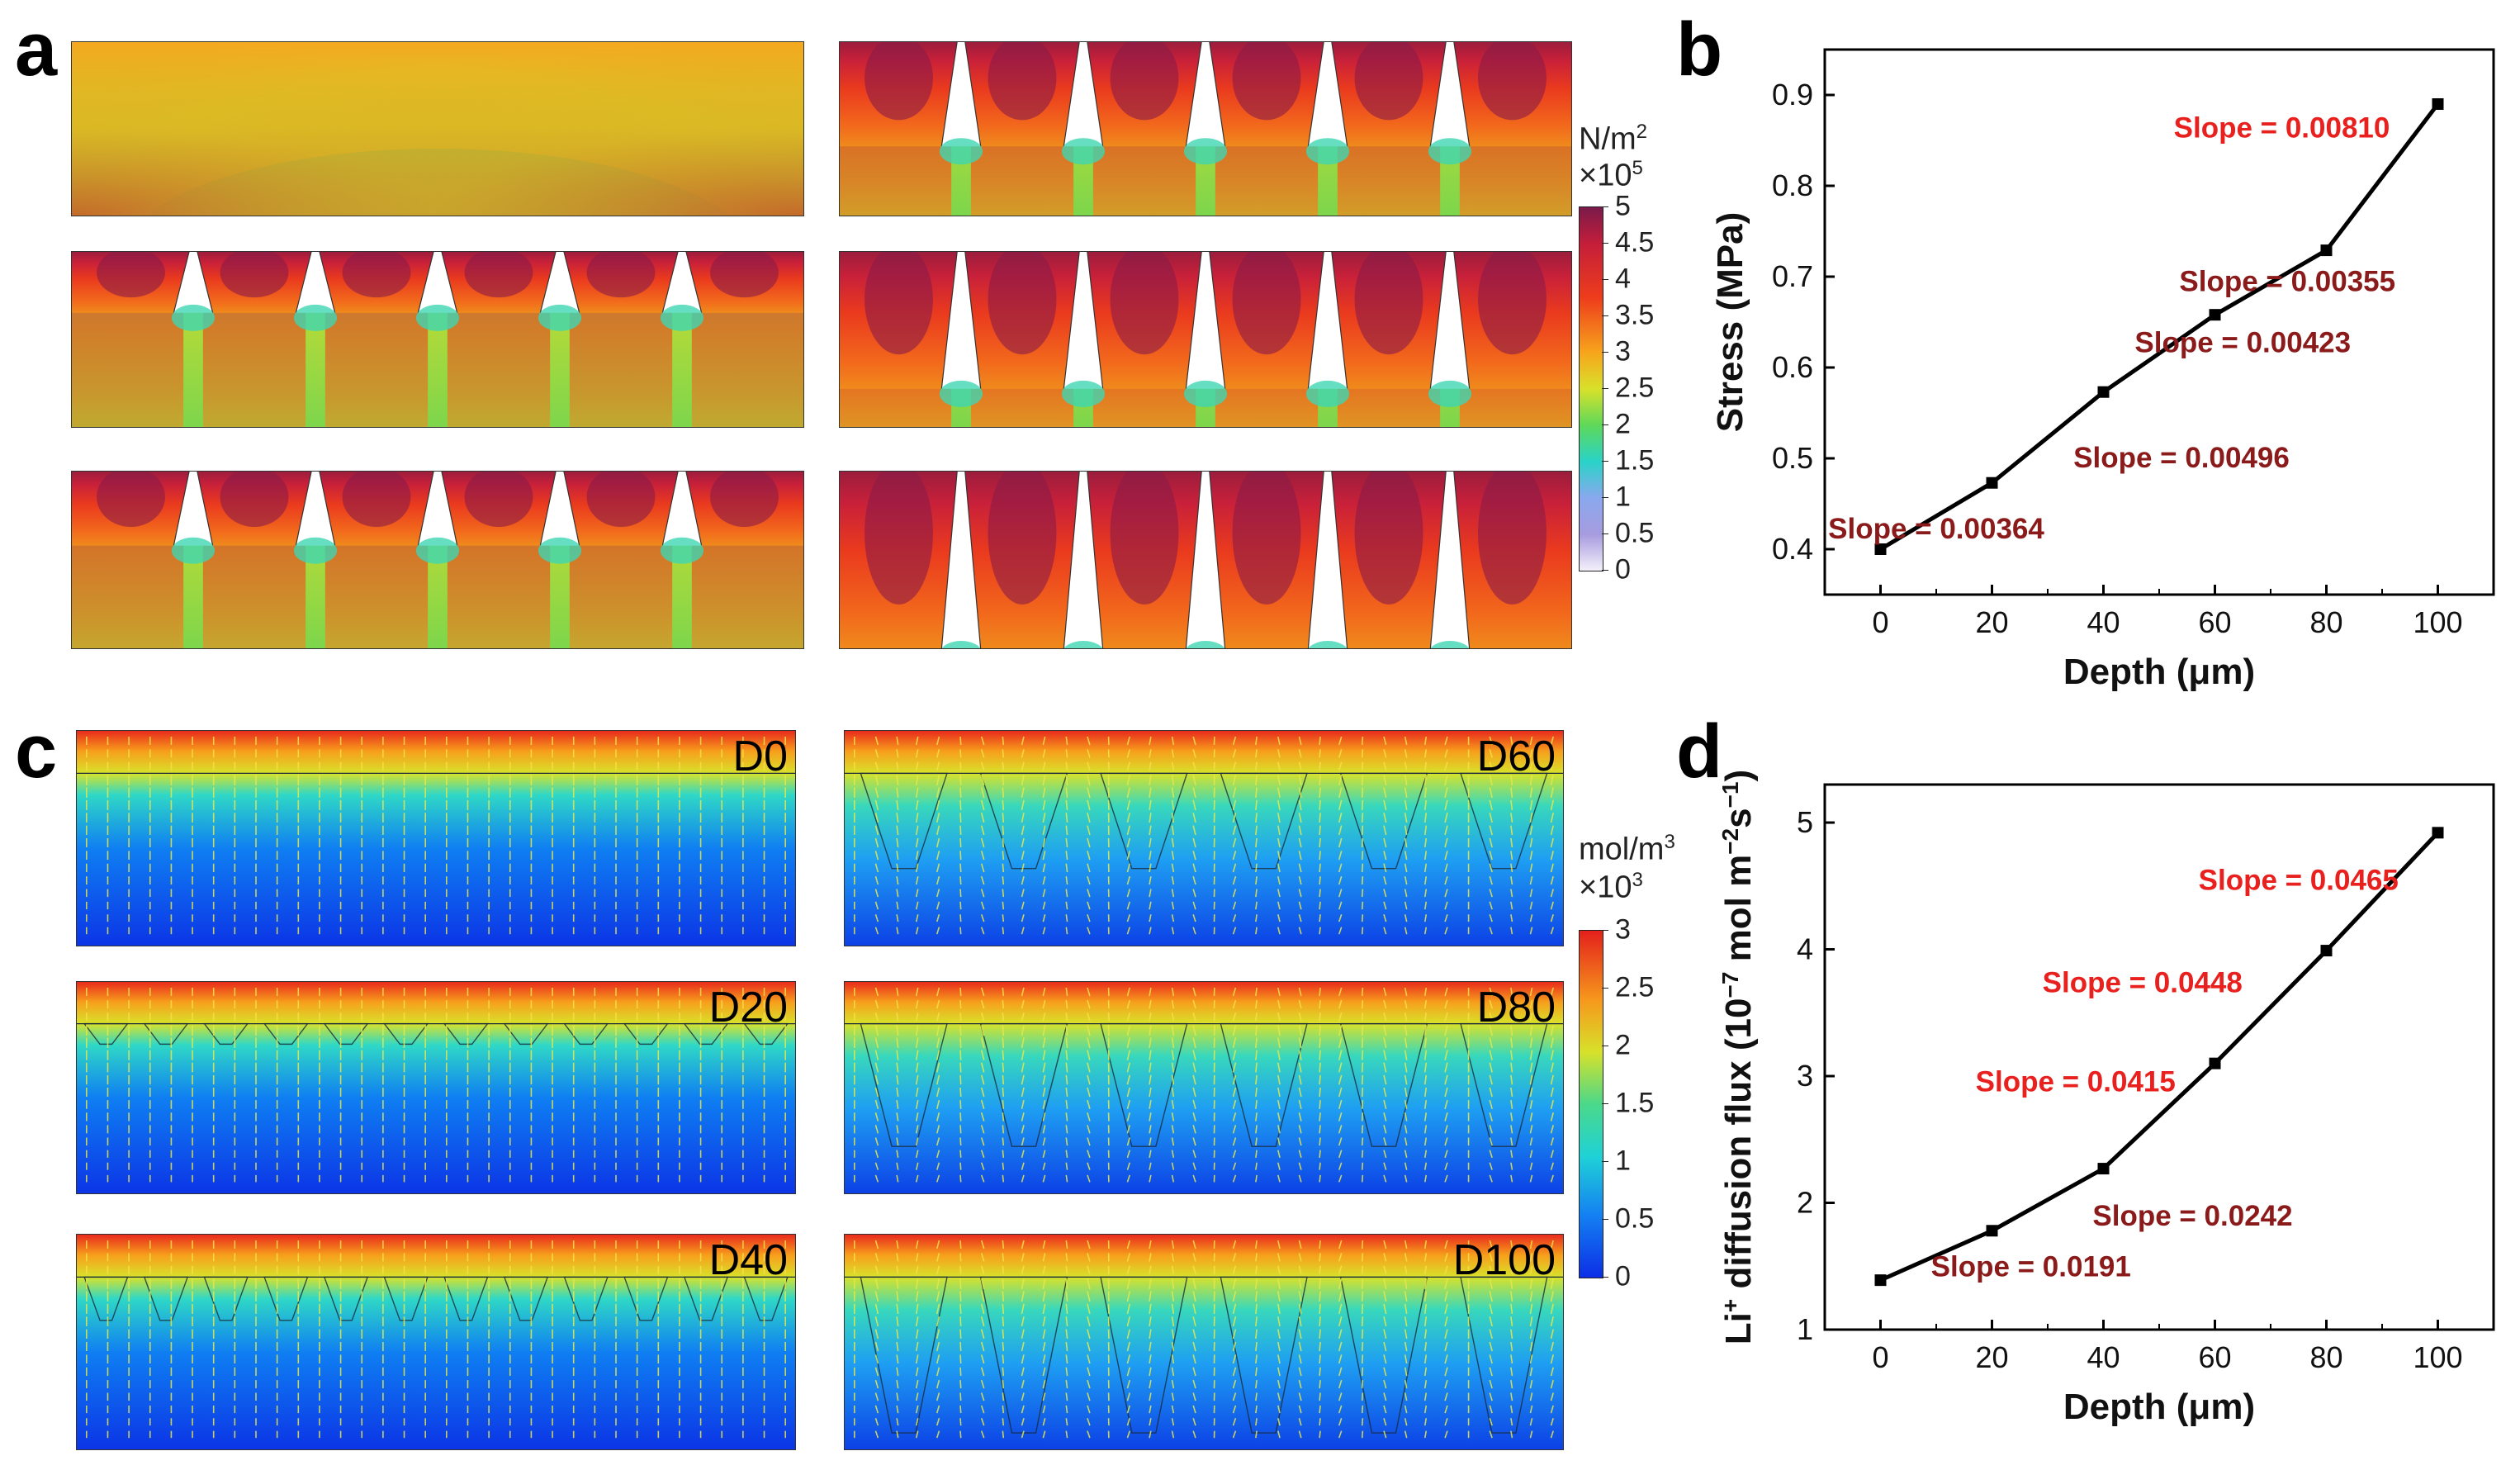 The width and height of the screenshot is (2520, 1470). I want to click on panel-label-c: c, so click(36, 751).